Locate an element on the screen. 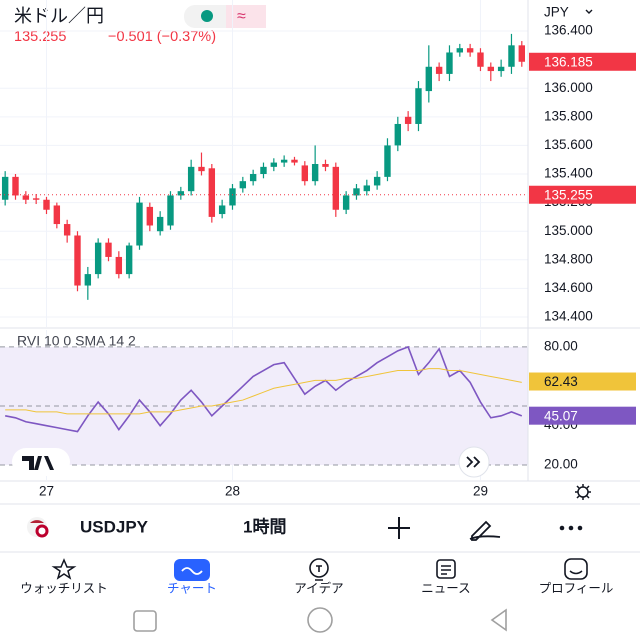  market-open-dot is located at coordinates (207, 16).